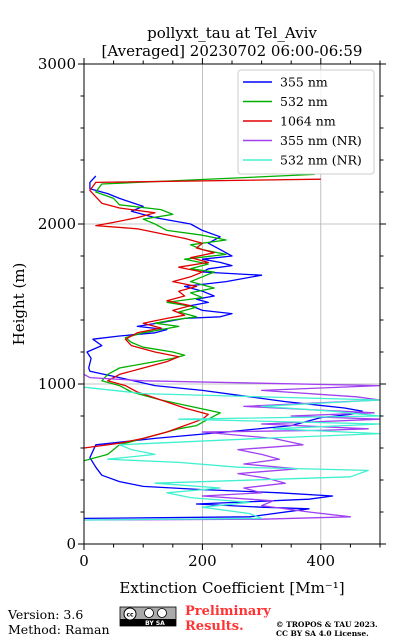 The height and width of the screenshot is (640, 400). What do you see at coordinates (327, 624) in the screenshot?
I see `copyright-line1: © TROPOS & TAU 2023.` at bounding box center [327, 624].